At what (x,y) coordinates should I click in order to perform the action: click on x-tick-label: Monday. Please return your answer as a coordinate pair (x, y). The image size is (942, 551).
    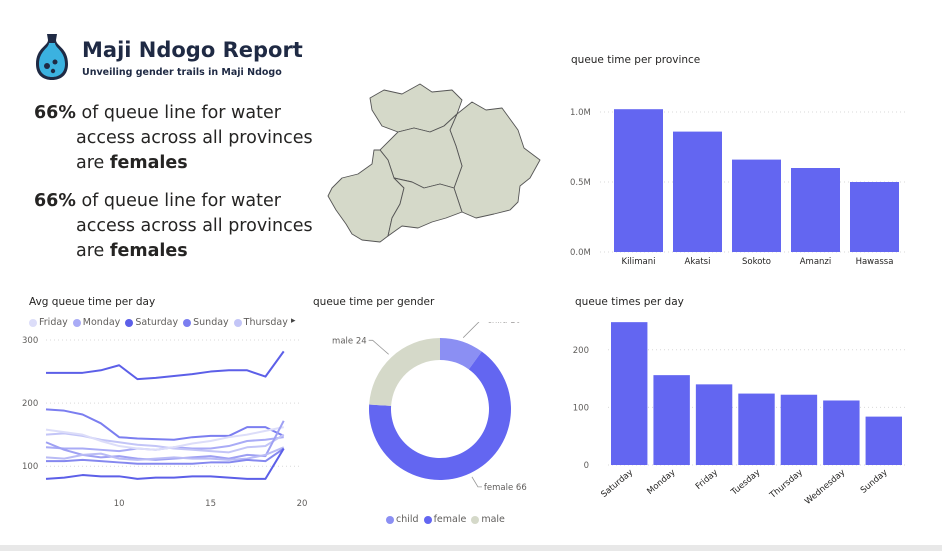
    Looking at the image, I should click on (661, 482).